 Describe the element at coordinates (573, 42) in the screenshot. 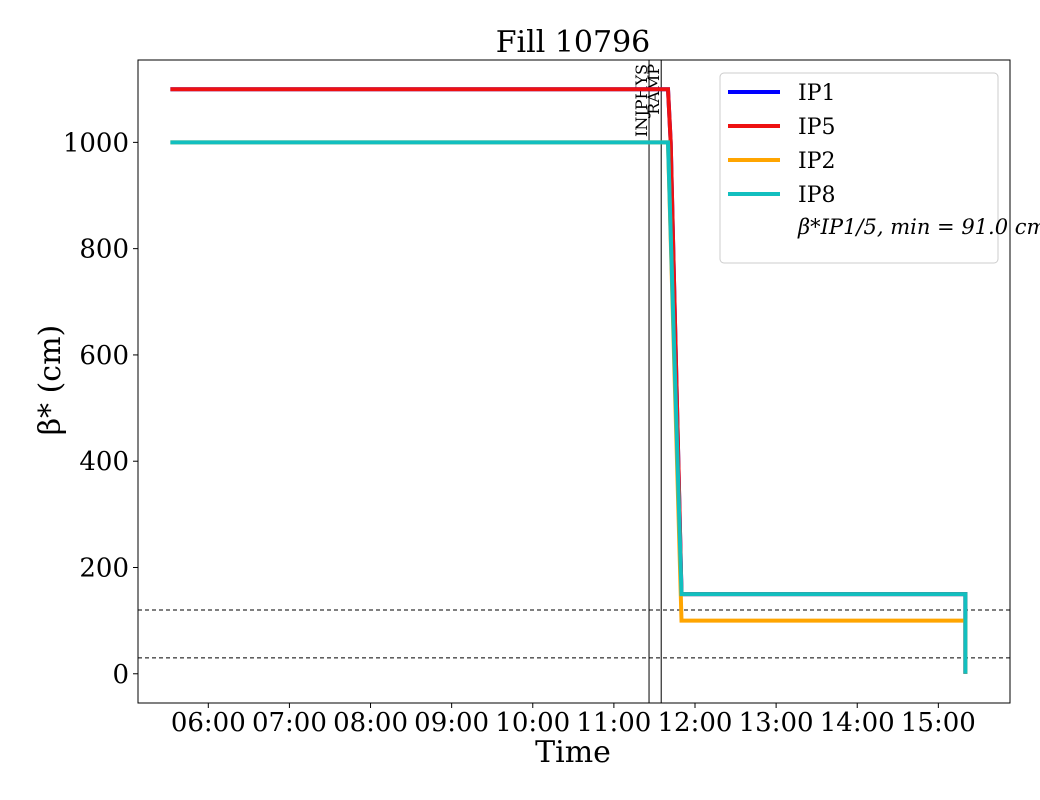

I see `chart-title: Fill 10796` at that location.